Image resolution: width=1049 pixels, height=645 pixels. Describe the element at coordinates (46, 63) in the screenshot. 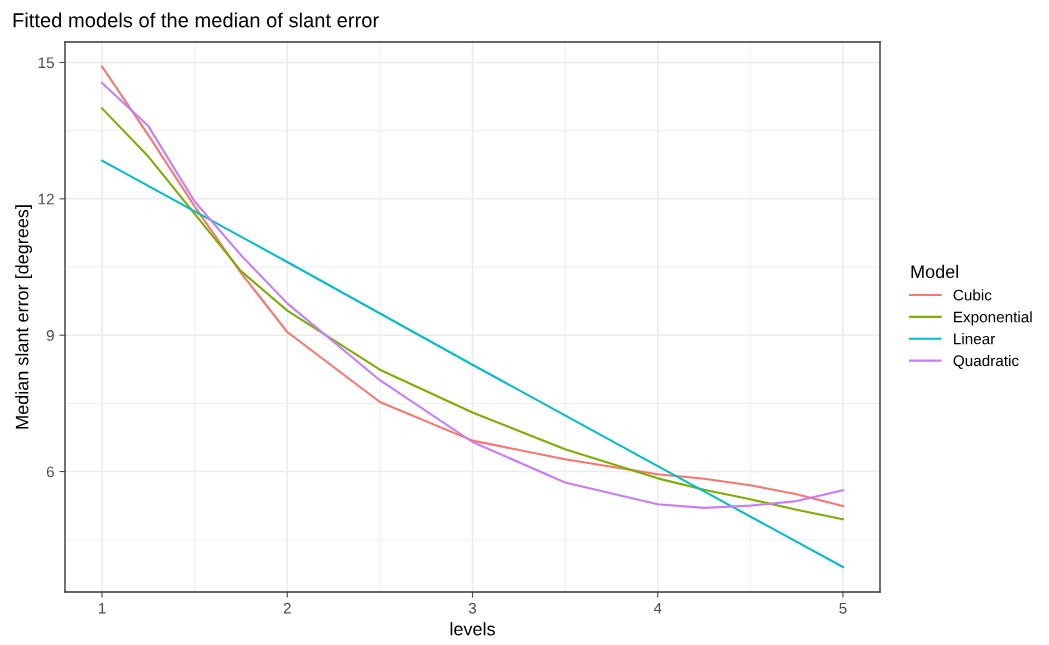

I see `y-tick-label: 15` at that location.